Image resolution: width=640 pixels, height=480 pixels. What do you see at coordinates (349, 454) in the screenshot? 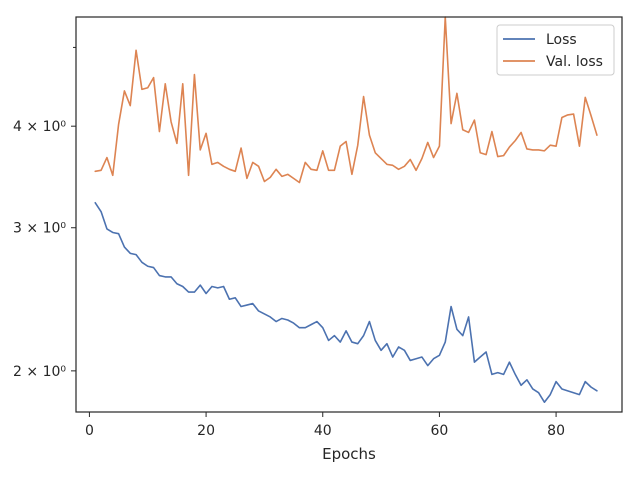
I see `x-axis-label: Epochs` at bounding box center [349, 454].